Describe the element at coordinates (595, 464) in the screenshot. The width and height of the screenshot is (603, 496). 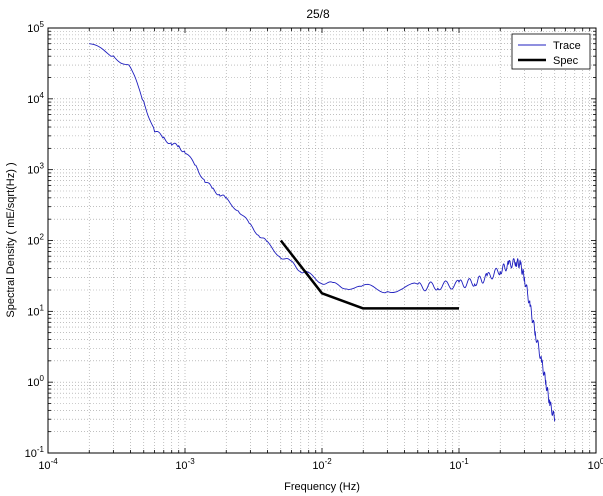
I see `x-tick-label: 10⁰` at that location.